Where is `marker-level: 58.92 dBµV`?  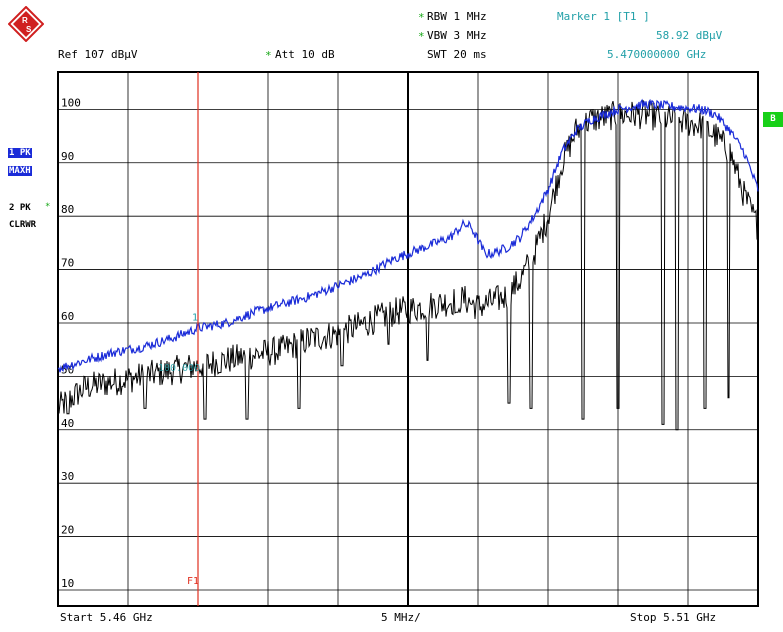 marker-level: 58.92 dBµV is located at coordinates (689, 35).